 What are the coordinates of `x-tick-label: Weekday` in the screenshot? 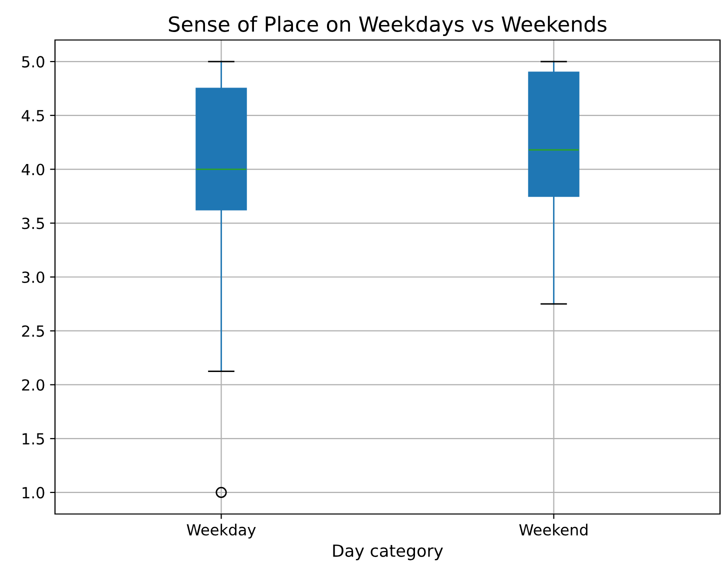 It's located at (221, 531).